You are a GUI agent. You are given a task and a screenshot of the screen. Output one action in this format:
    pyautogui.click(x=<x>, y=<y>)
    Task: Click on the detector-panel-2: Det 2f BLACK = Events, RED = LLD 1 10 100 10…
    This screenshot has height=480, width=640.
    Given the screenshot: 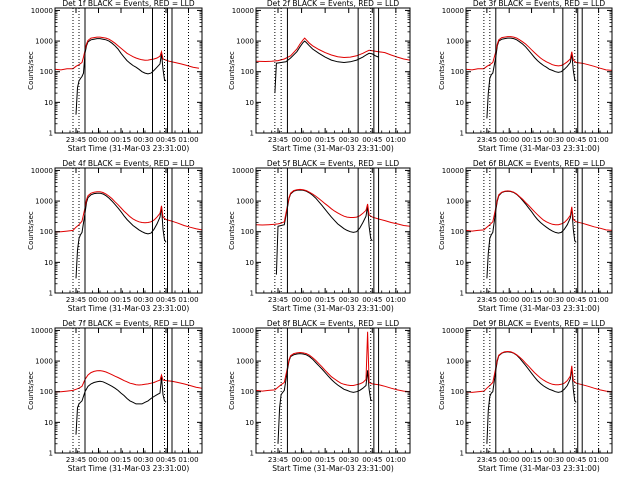 What is the action you would take?
    pyautogui.click(x=319, y=76)
    